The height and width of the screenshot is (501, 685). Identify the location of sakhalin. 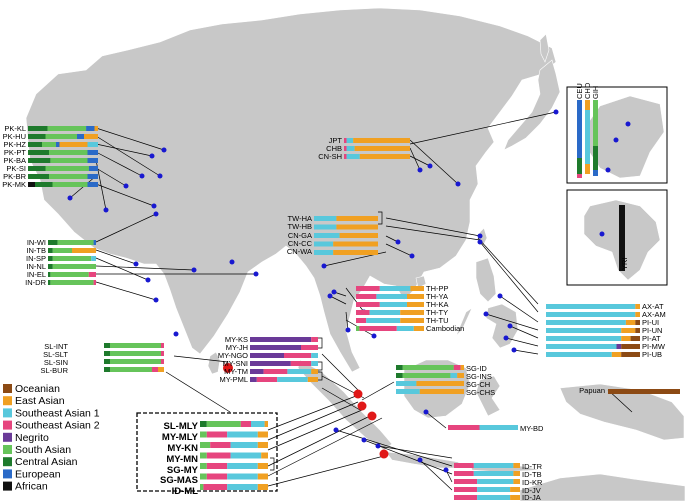
(544, 48).